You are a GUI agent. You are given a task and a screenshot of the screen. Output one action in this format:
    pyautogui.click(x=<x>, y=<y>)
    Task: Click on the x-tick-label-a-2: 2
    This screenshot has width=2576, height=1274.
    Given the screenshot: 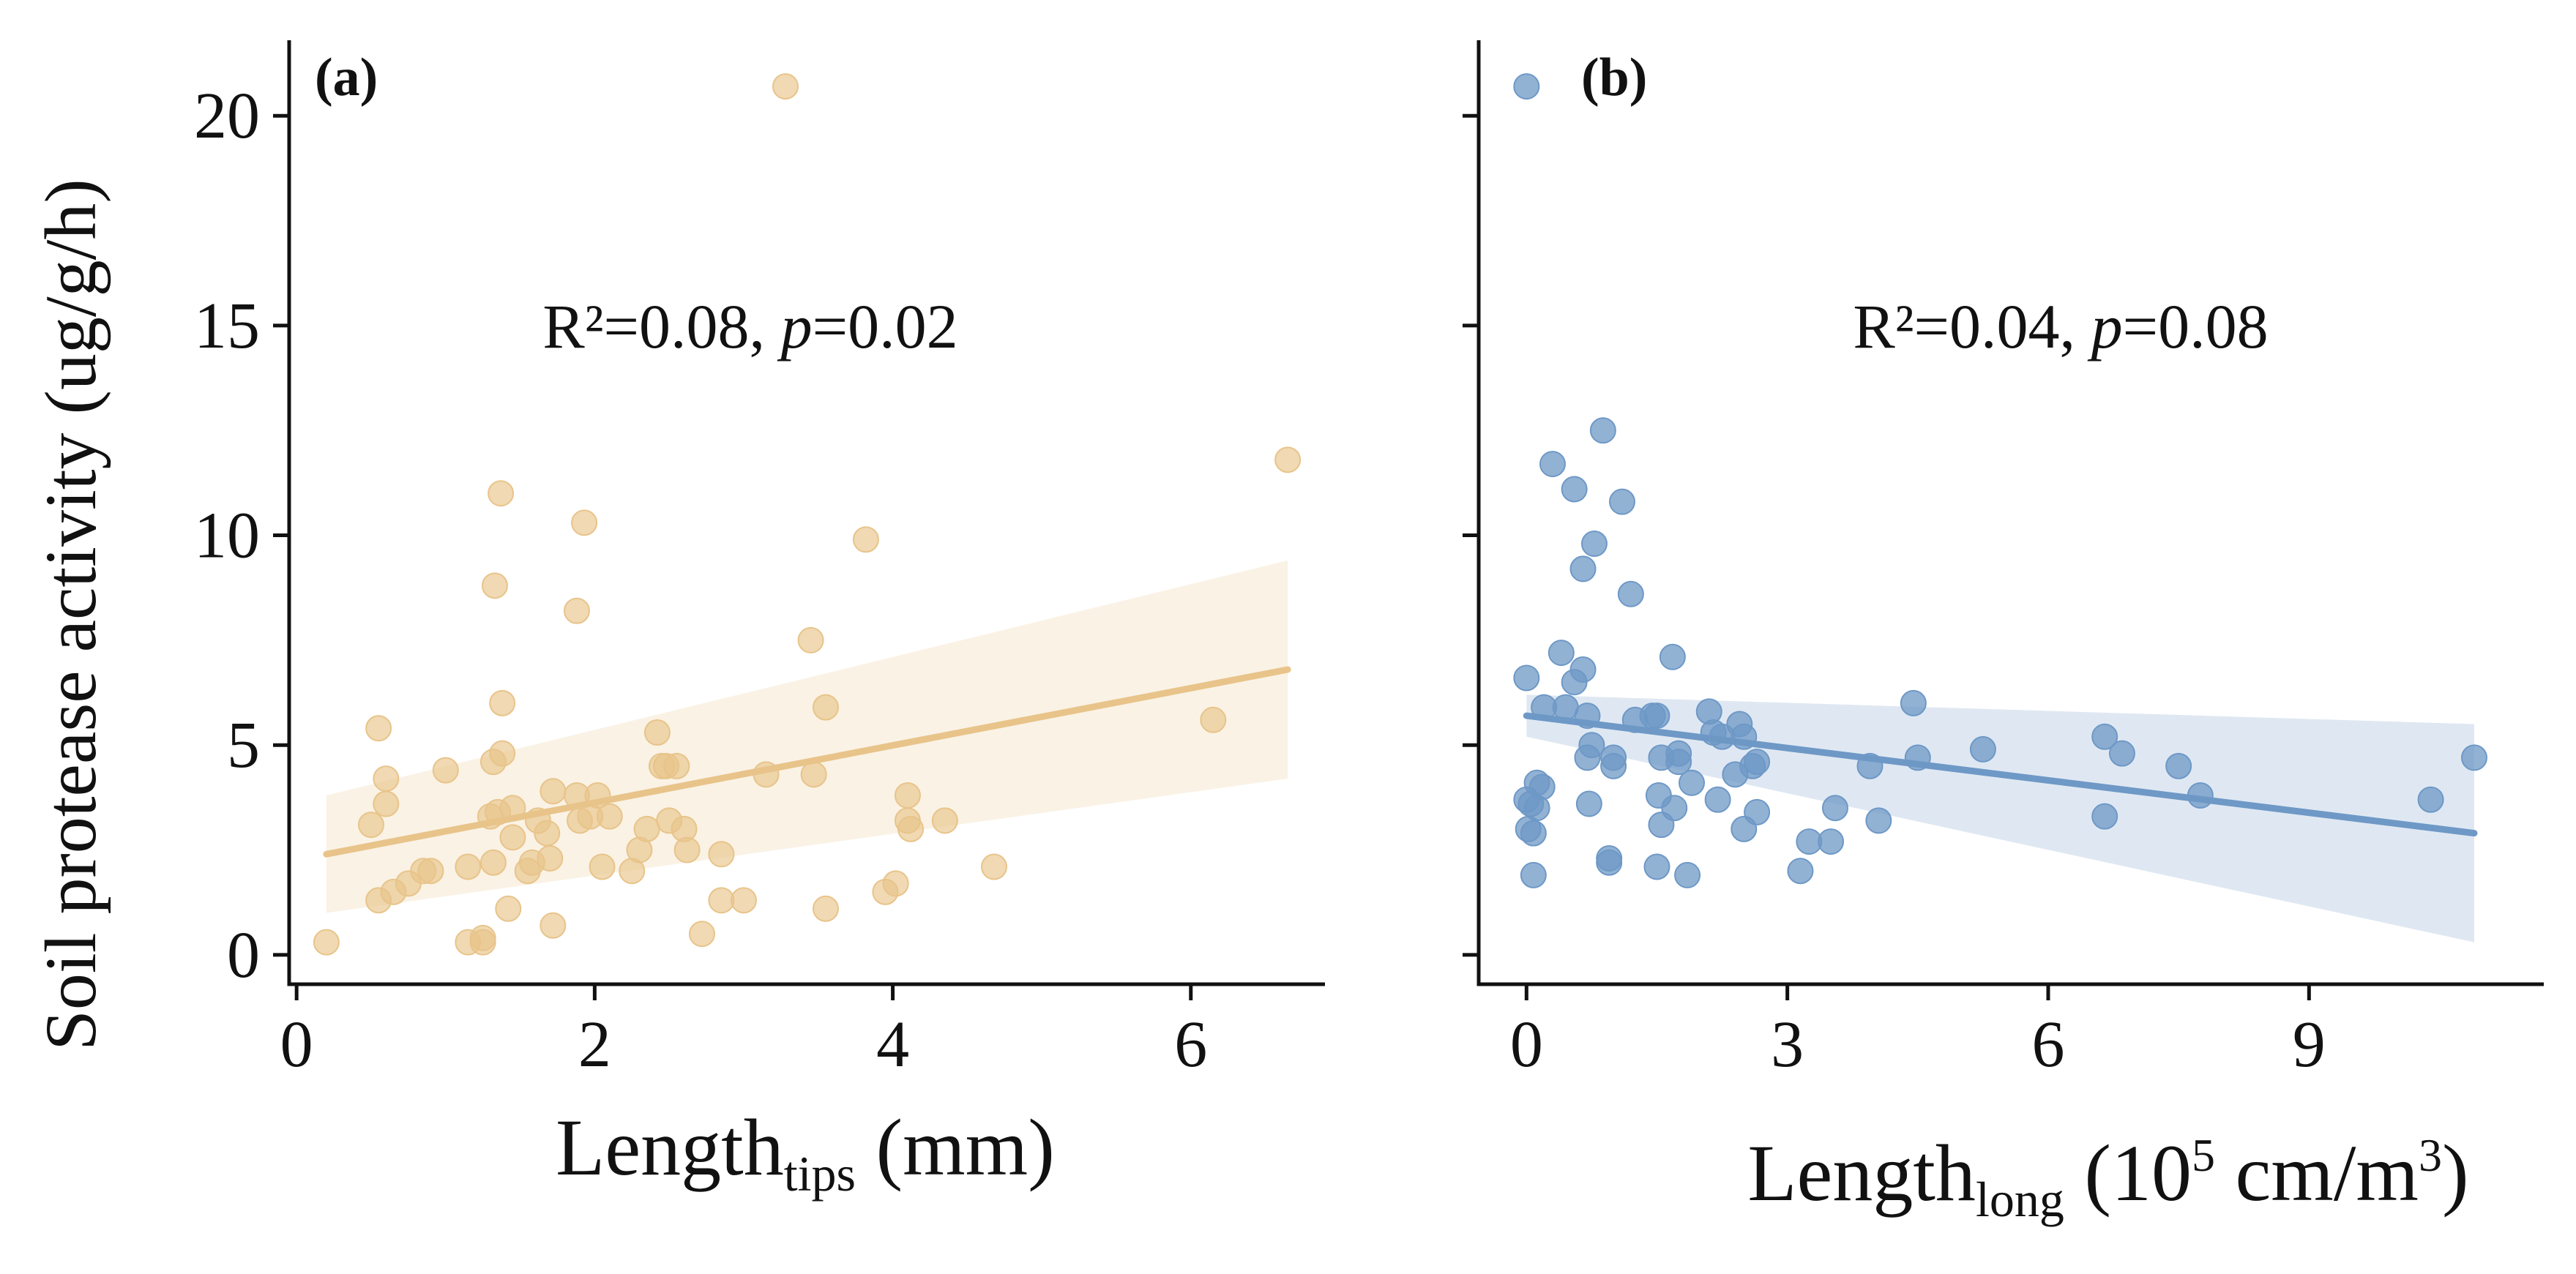 What is the action you would take?
    pyautogui.click(x=594, y=1044)
    